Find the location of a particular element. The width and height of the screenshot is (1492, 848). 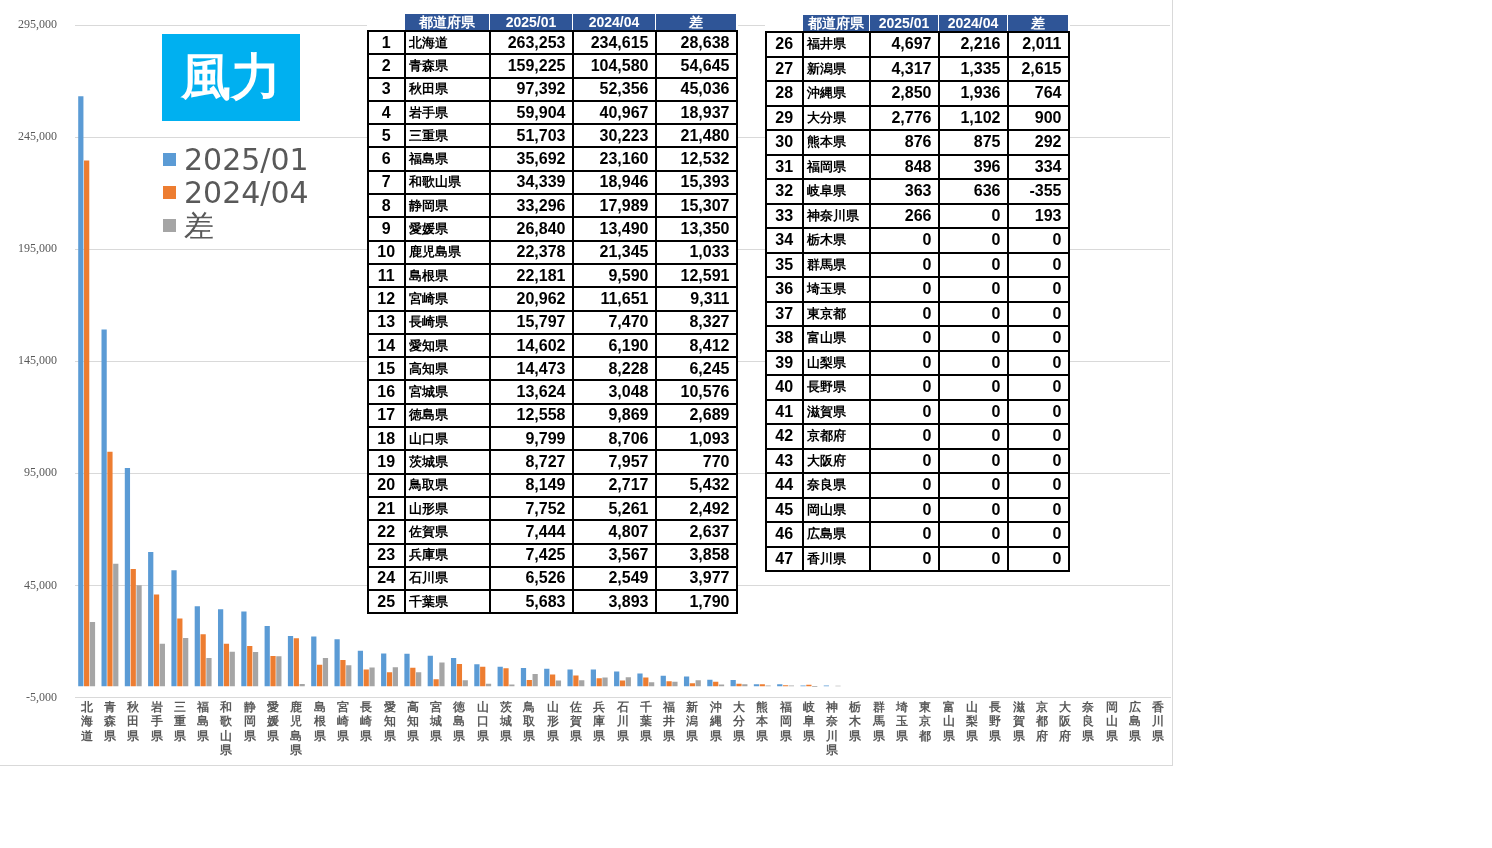

x-tick-label: 大分県 is located at coordinates (738, 721).